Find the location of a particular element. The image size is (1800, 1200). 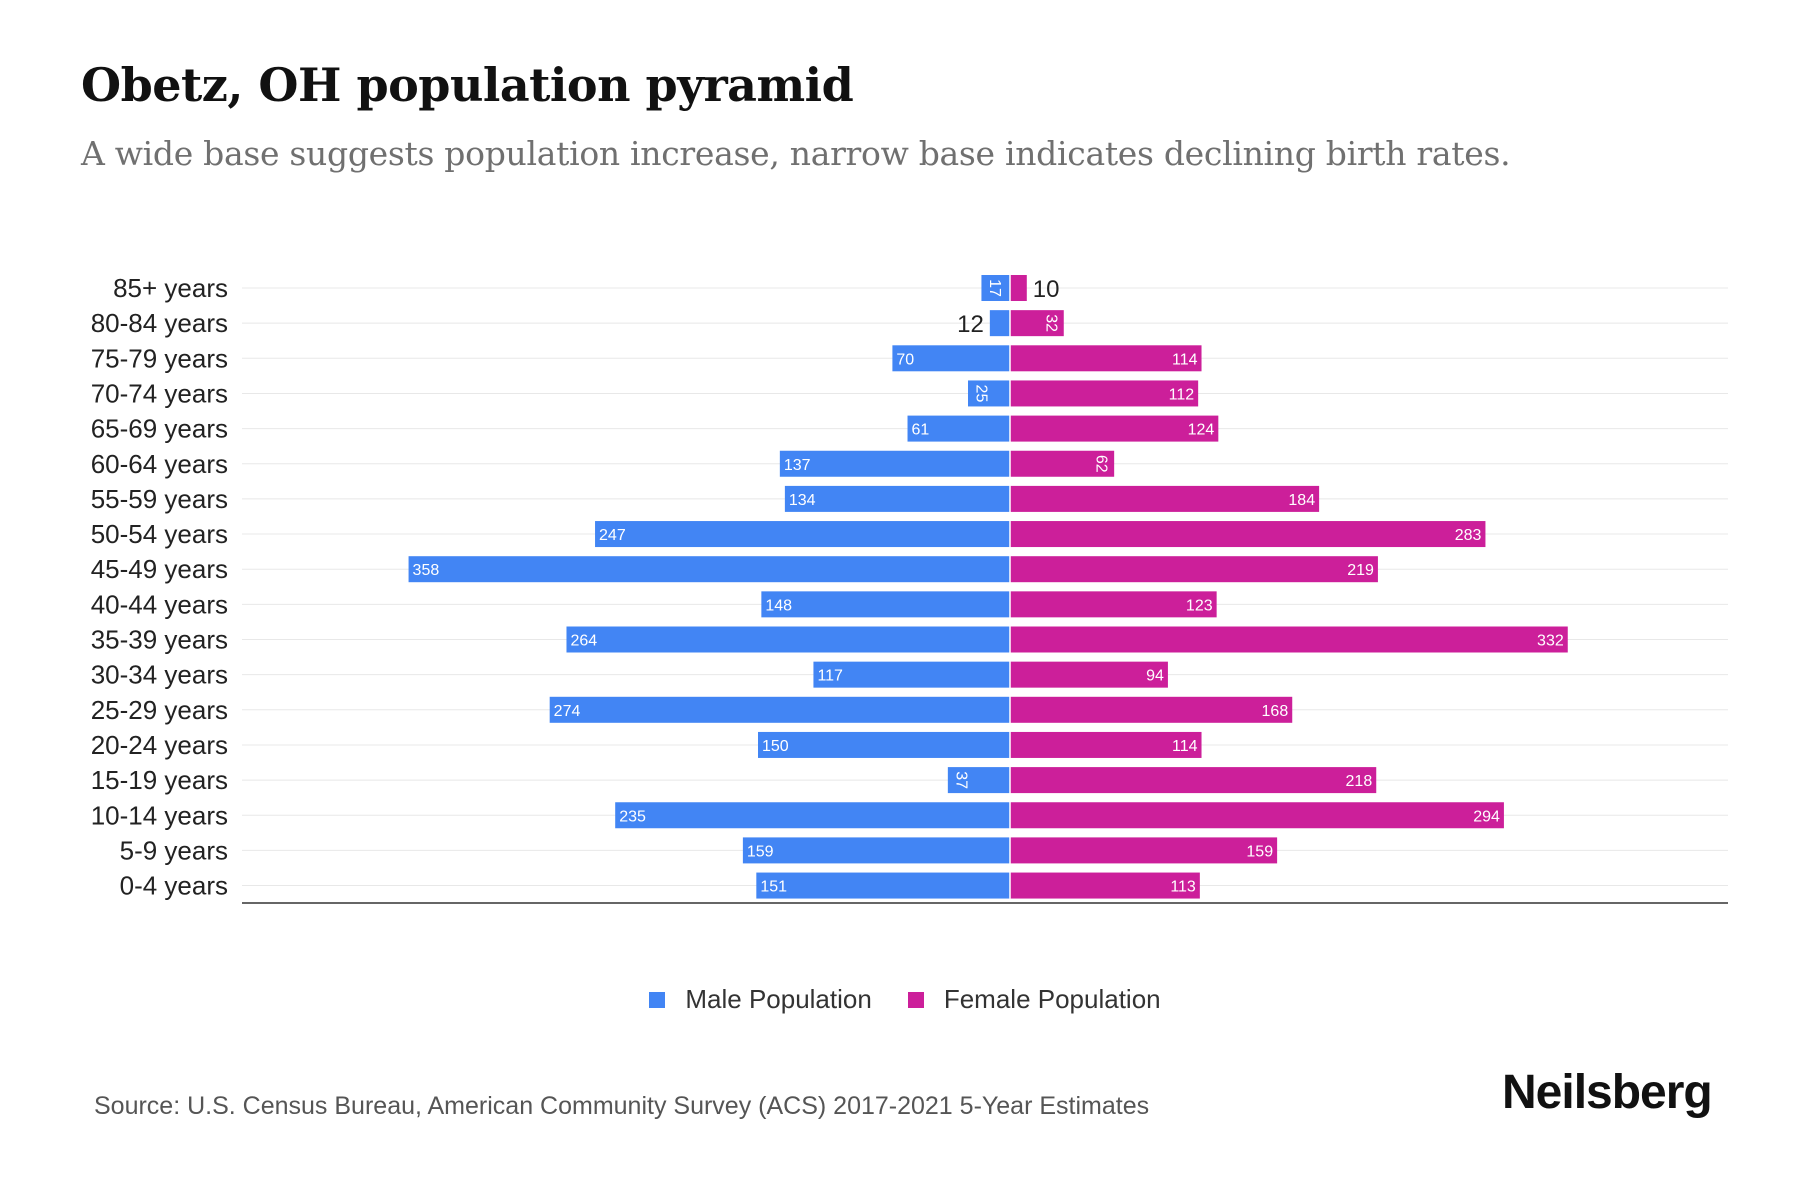

male-value-label: 159 is located at coordinates (760, 851).